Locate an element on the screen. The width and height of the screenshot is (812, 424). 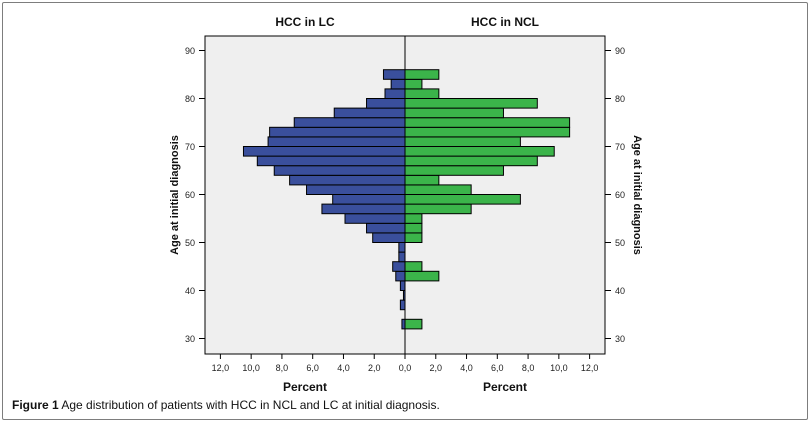
y-tick-label-right-40: 40 is located at coordinates (620, 291).